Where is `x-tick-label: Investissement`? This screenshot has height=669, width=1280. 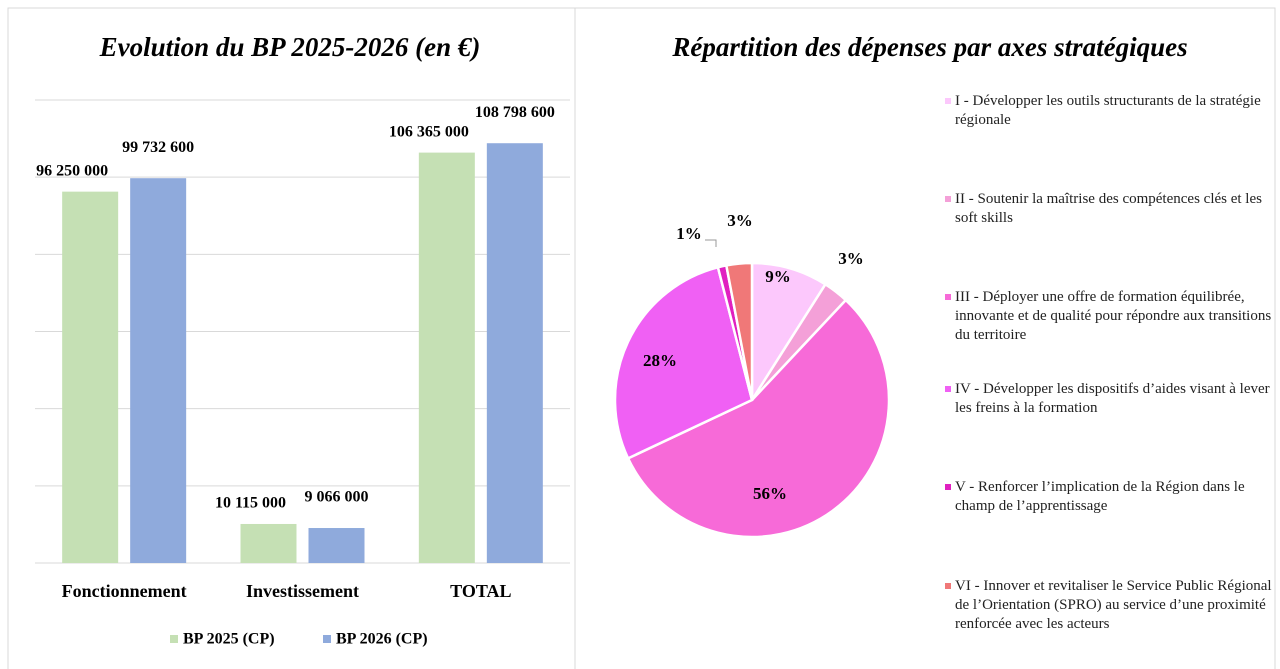 x-tick-label: Investissement is located at coordinates (302, 591).